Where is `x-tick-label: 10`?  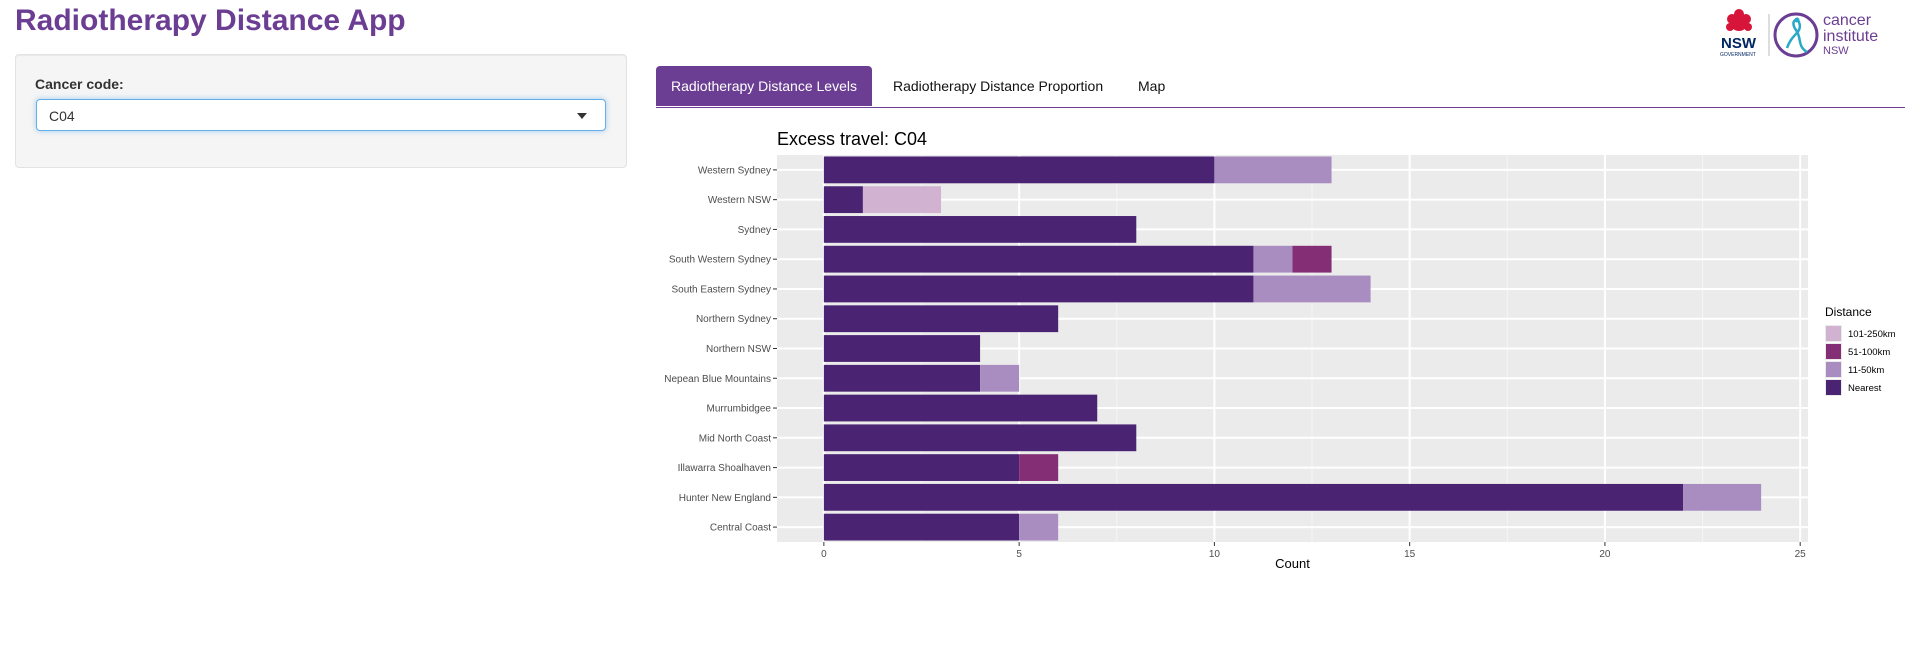 x-tick-label: 10 is located at coordinates (1215, 554).